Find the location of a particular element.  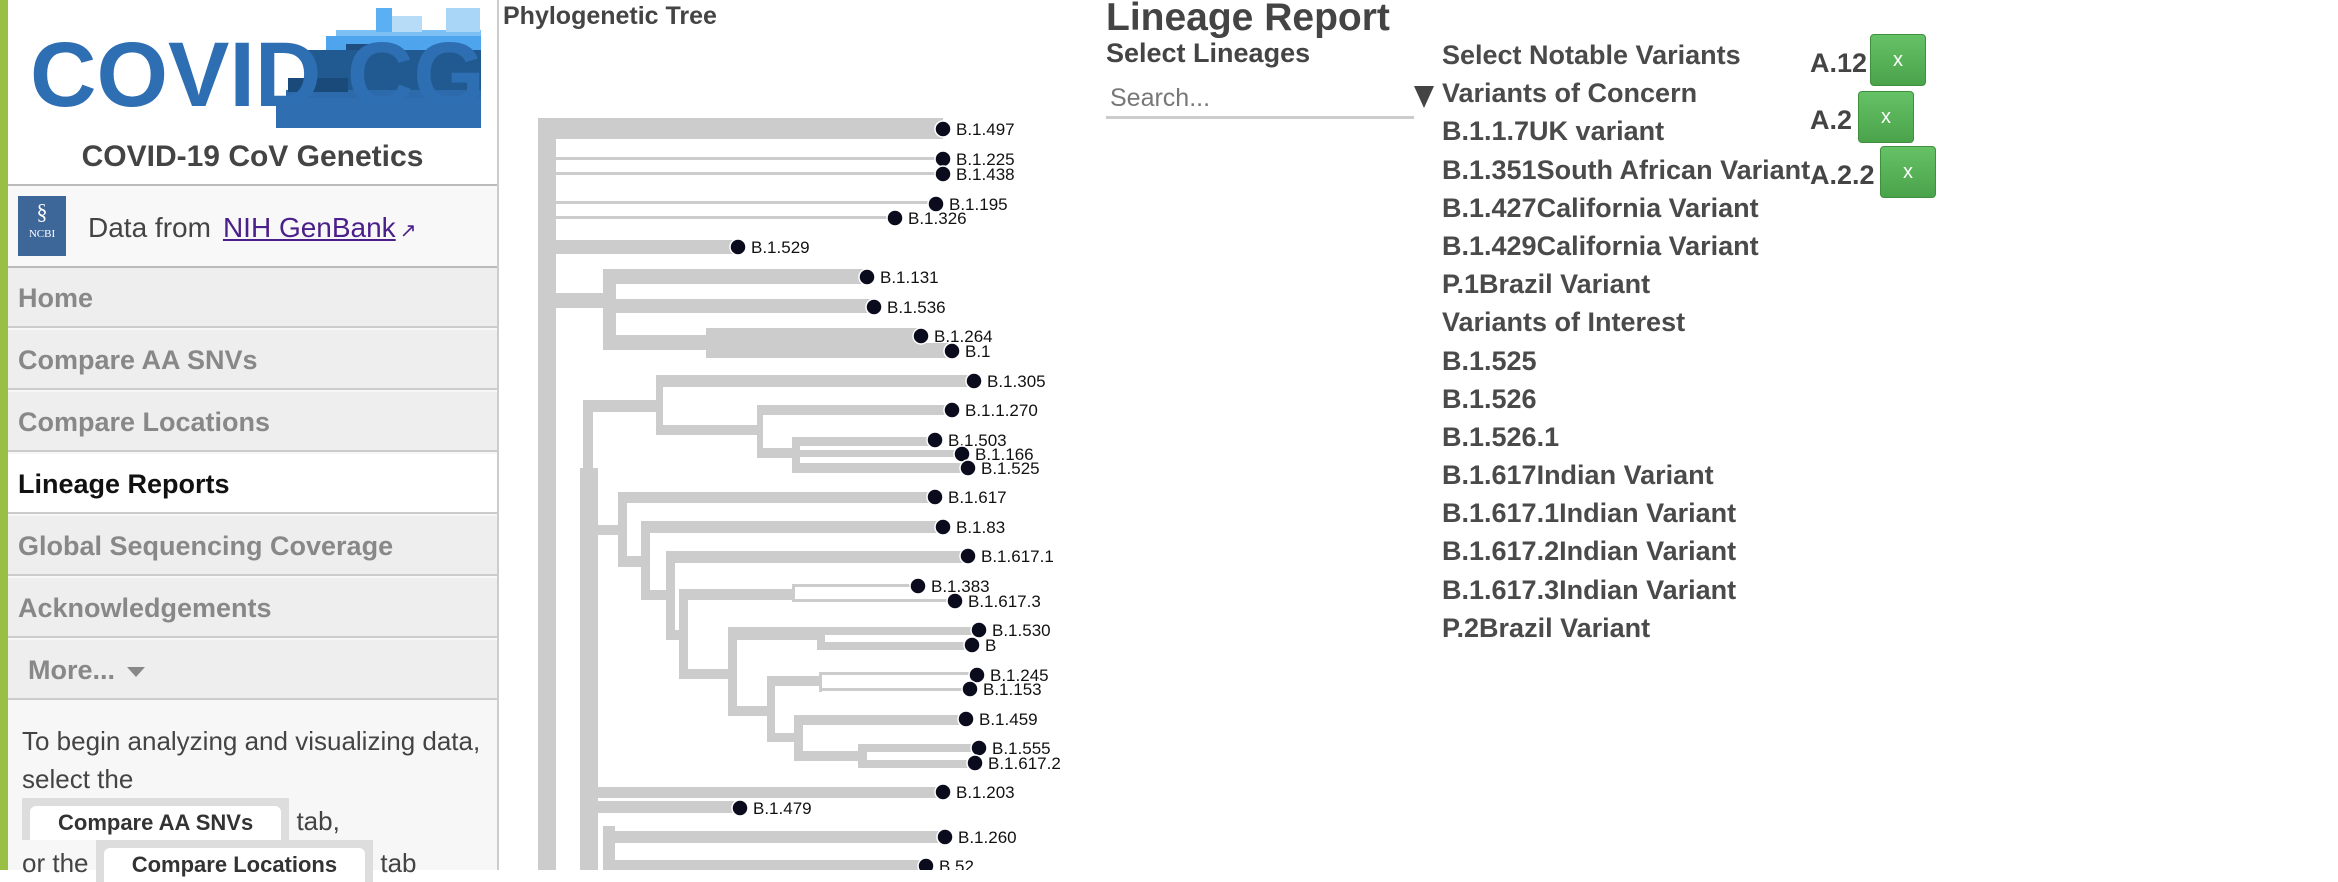

variant-option: B.1.429California Variant is located at coordinates (1600, 245).